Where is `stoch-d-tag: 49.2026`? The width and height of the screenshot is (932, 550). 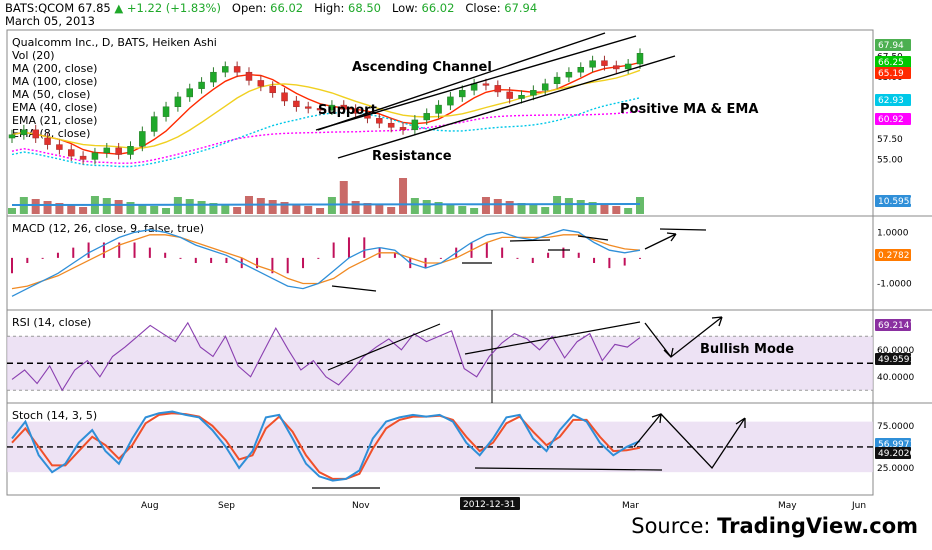
stoch-d-tag: 49.2026 is located at coordinates (895, 453).